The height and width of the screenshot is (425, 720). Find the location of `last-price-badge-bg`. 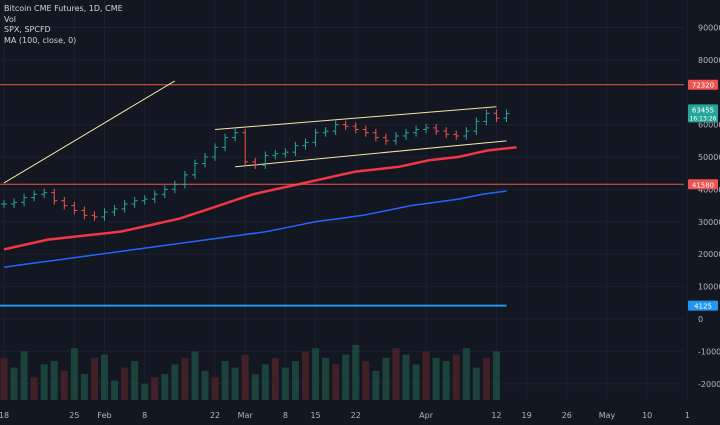

last-price-badge-bg is located at coordinates (703, 113).